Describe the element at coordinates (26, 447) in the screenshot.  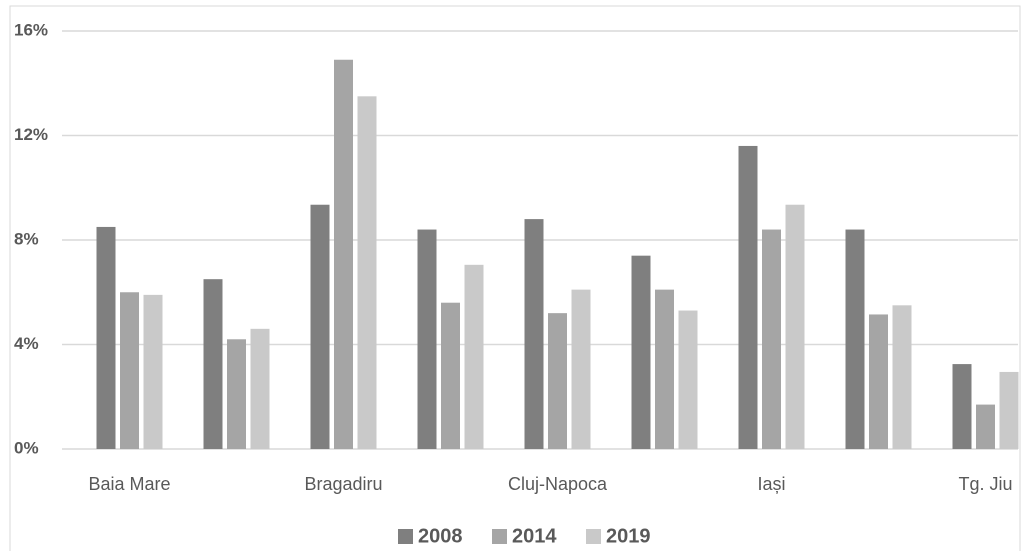
I see `y-tick-label: 0%` at that location.